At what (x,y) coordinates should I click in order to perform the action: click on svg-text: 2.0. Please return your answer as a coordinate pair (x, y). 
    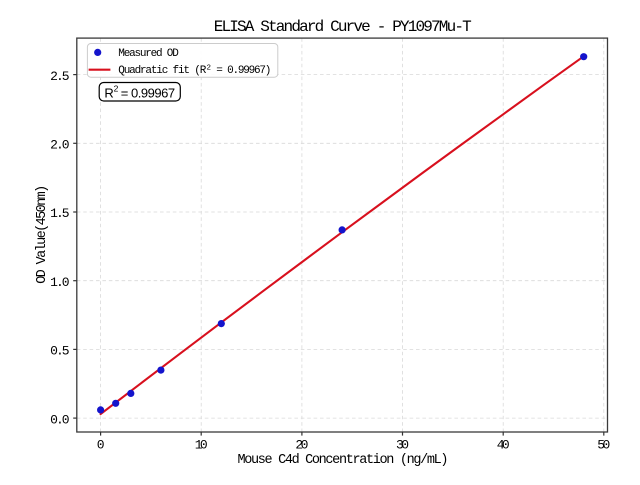
    Looking at the image, I should click on (60, 145).